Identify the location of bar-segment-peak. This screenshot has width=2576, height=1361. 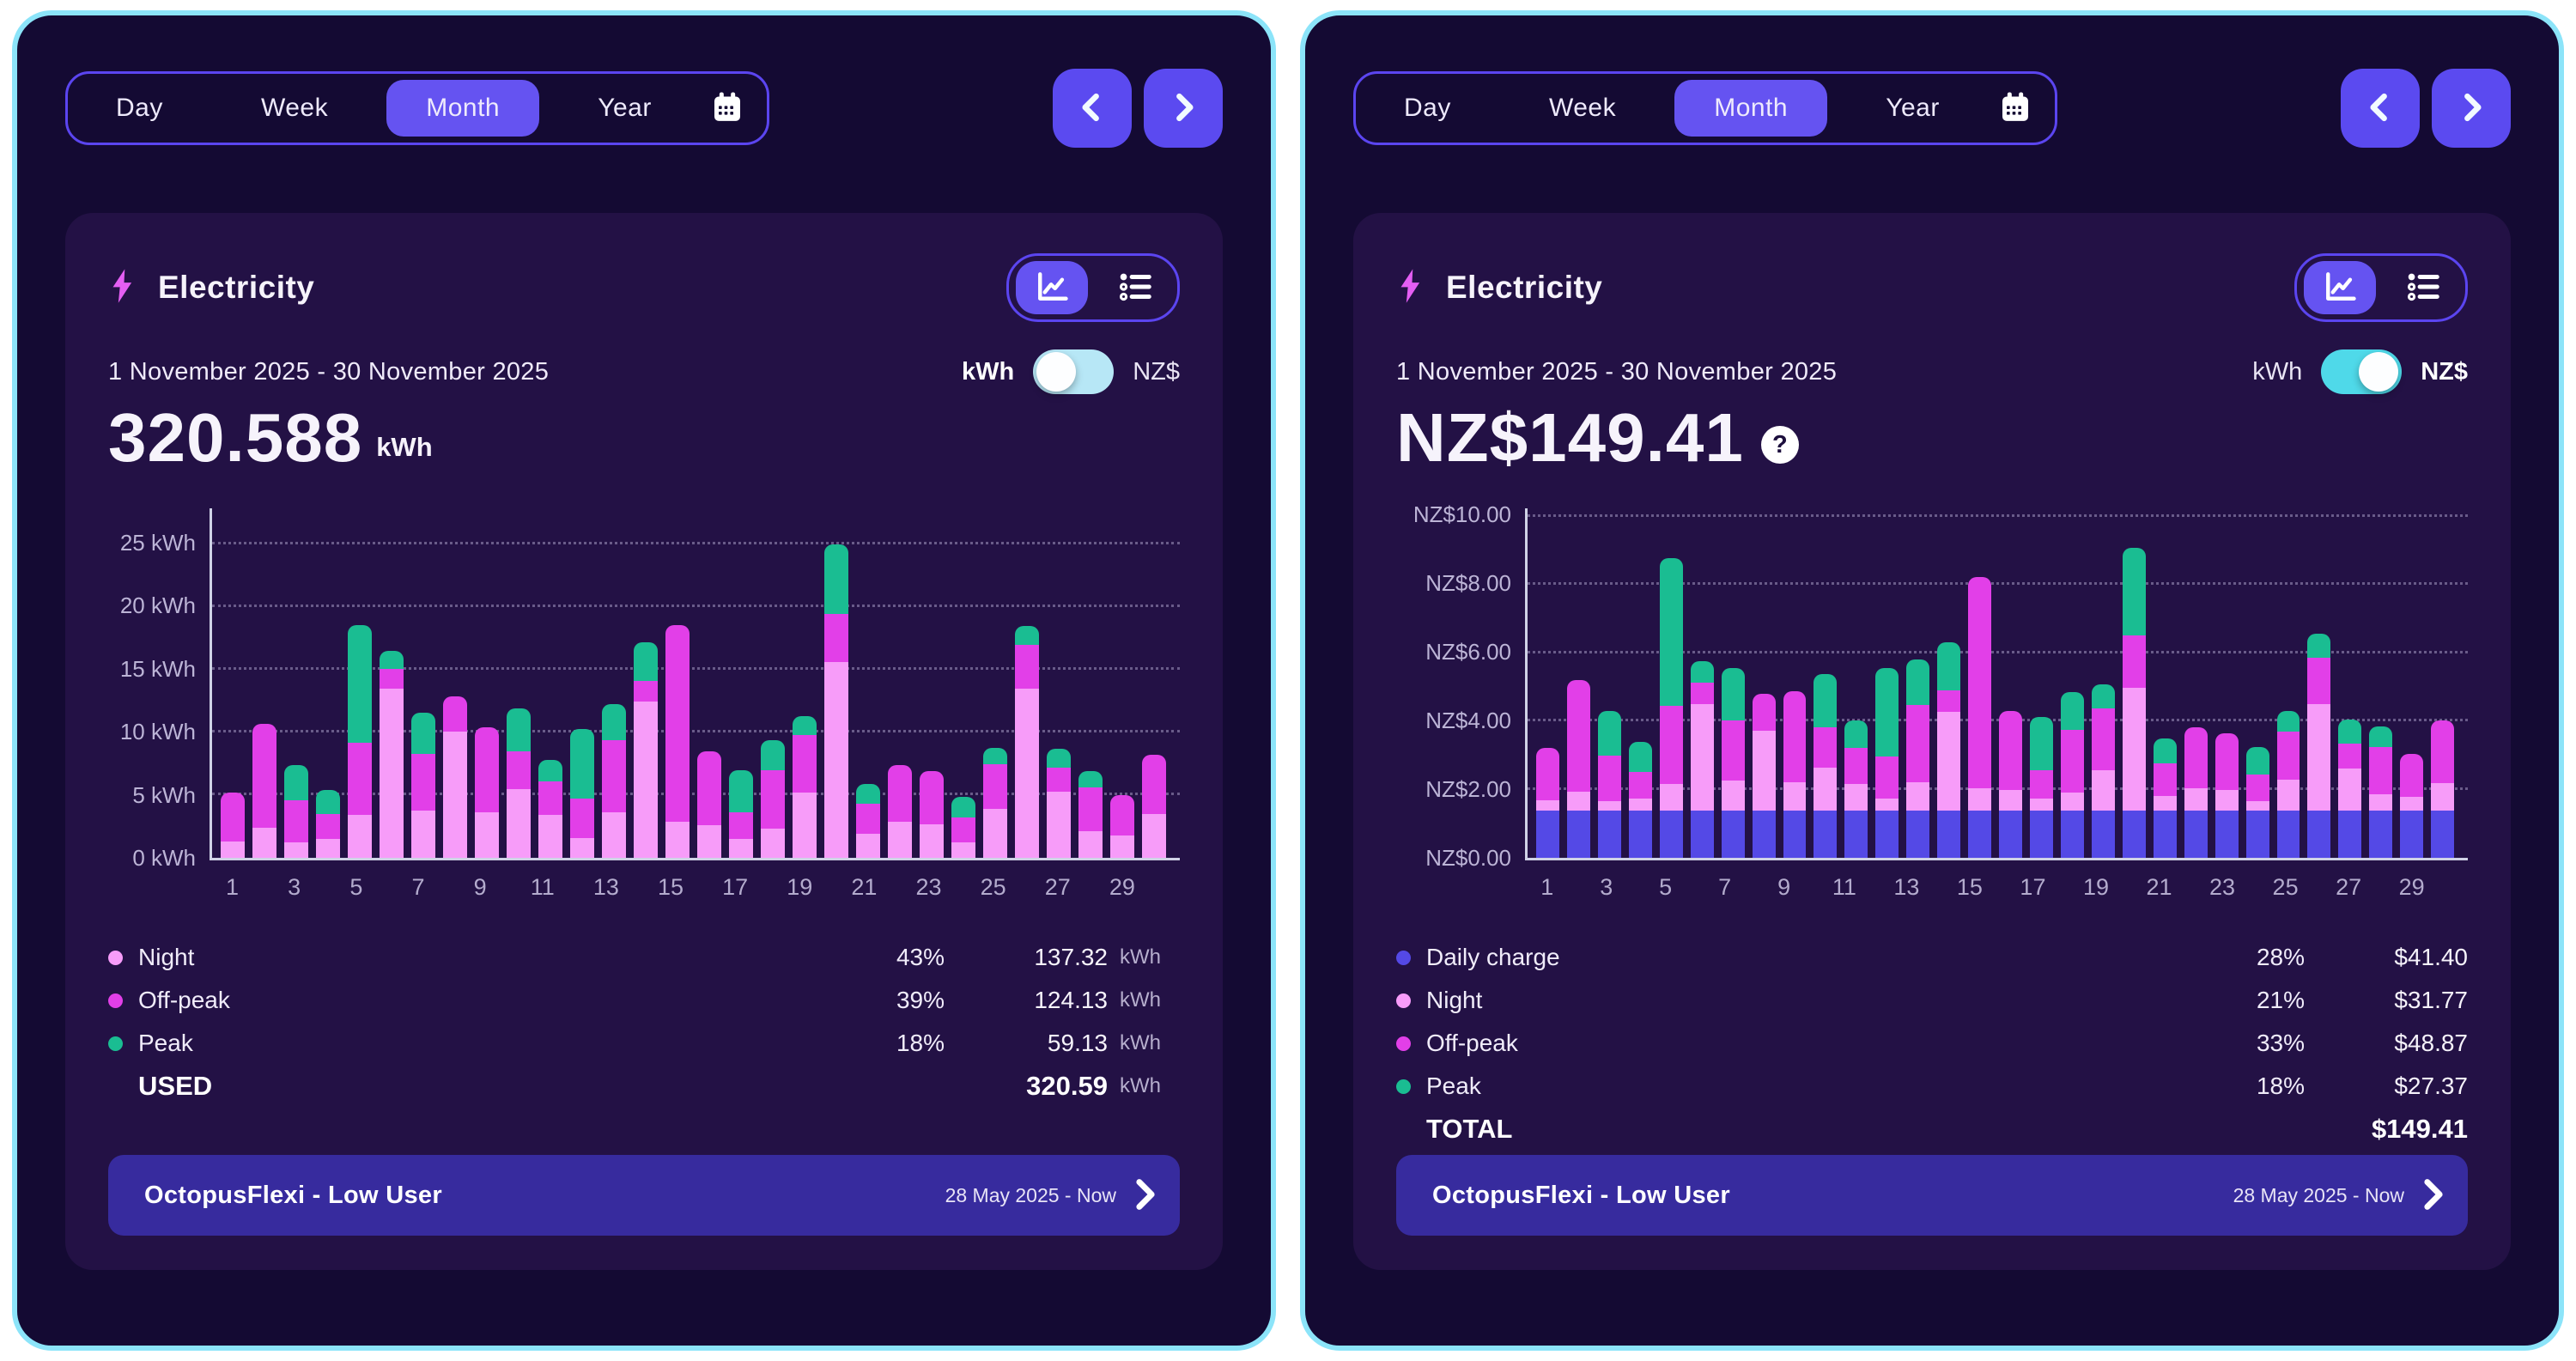
(1887, 712).